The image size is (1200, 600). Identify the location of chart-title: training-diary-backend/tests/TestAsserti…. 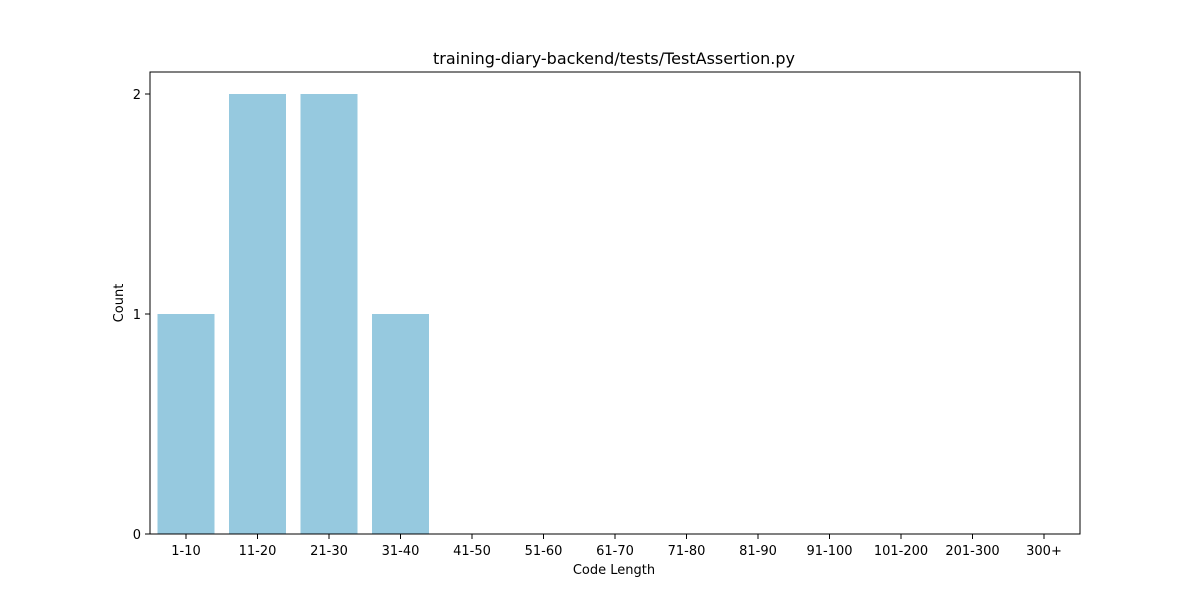
(614, 58).